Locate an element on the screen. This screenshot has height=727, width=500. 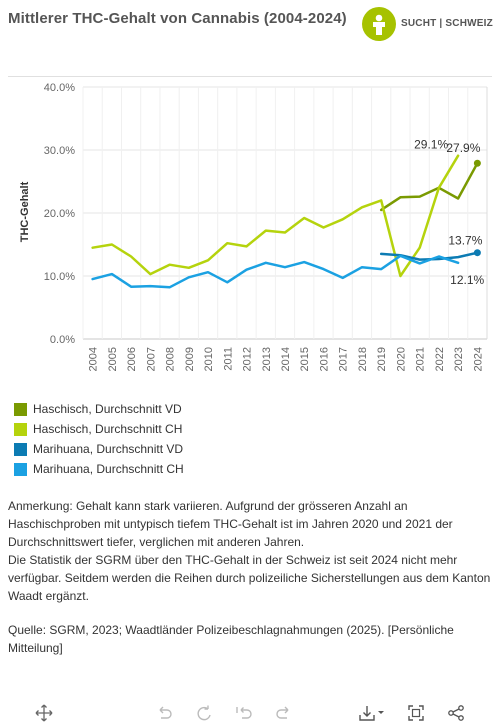
x-tick-label: 2004 is located at coordinates (94, 359).